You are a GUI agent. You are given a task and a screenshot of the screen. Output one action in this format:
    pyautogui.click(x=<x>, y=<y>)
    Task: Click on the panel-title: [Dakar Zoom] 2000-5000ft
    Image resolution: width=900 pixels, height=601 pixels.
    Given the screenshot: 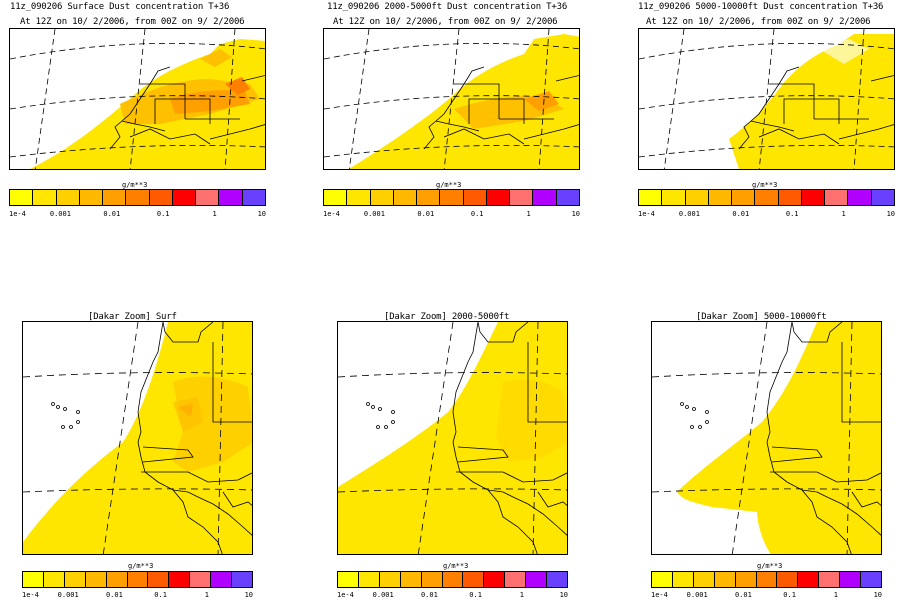 What is the action you would take?
    pyautogui.click(x=447, y=317)
    